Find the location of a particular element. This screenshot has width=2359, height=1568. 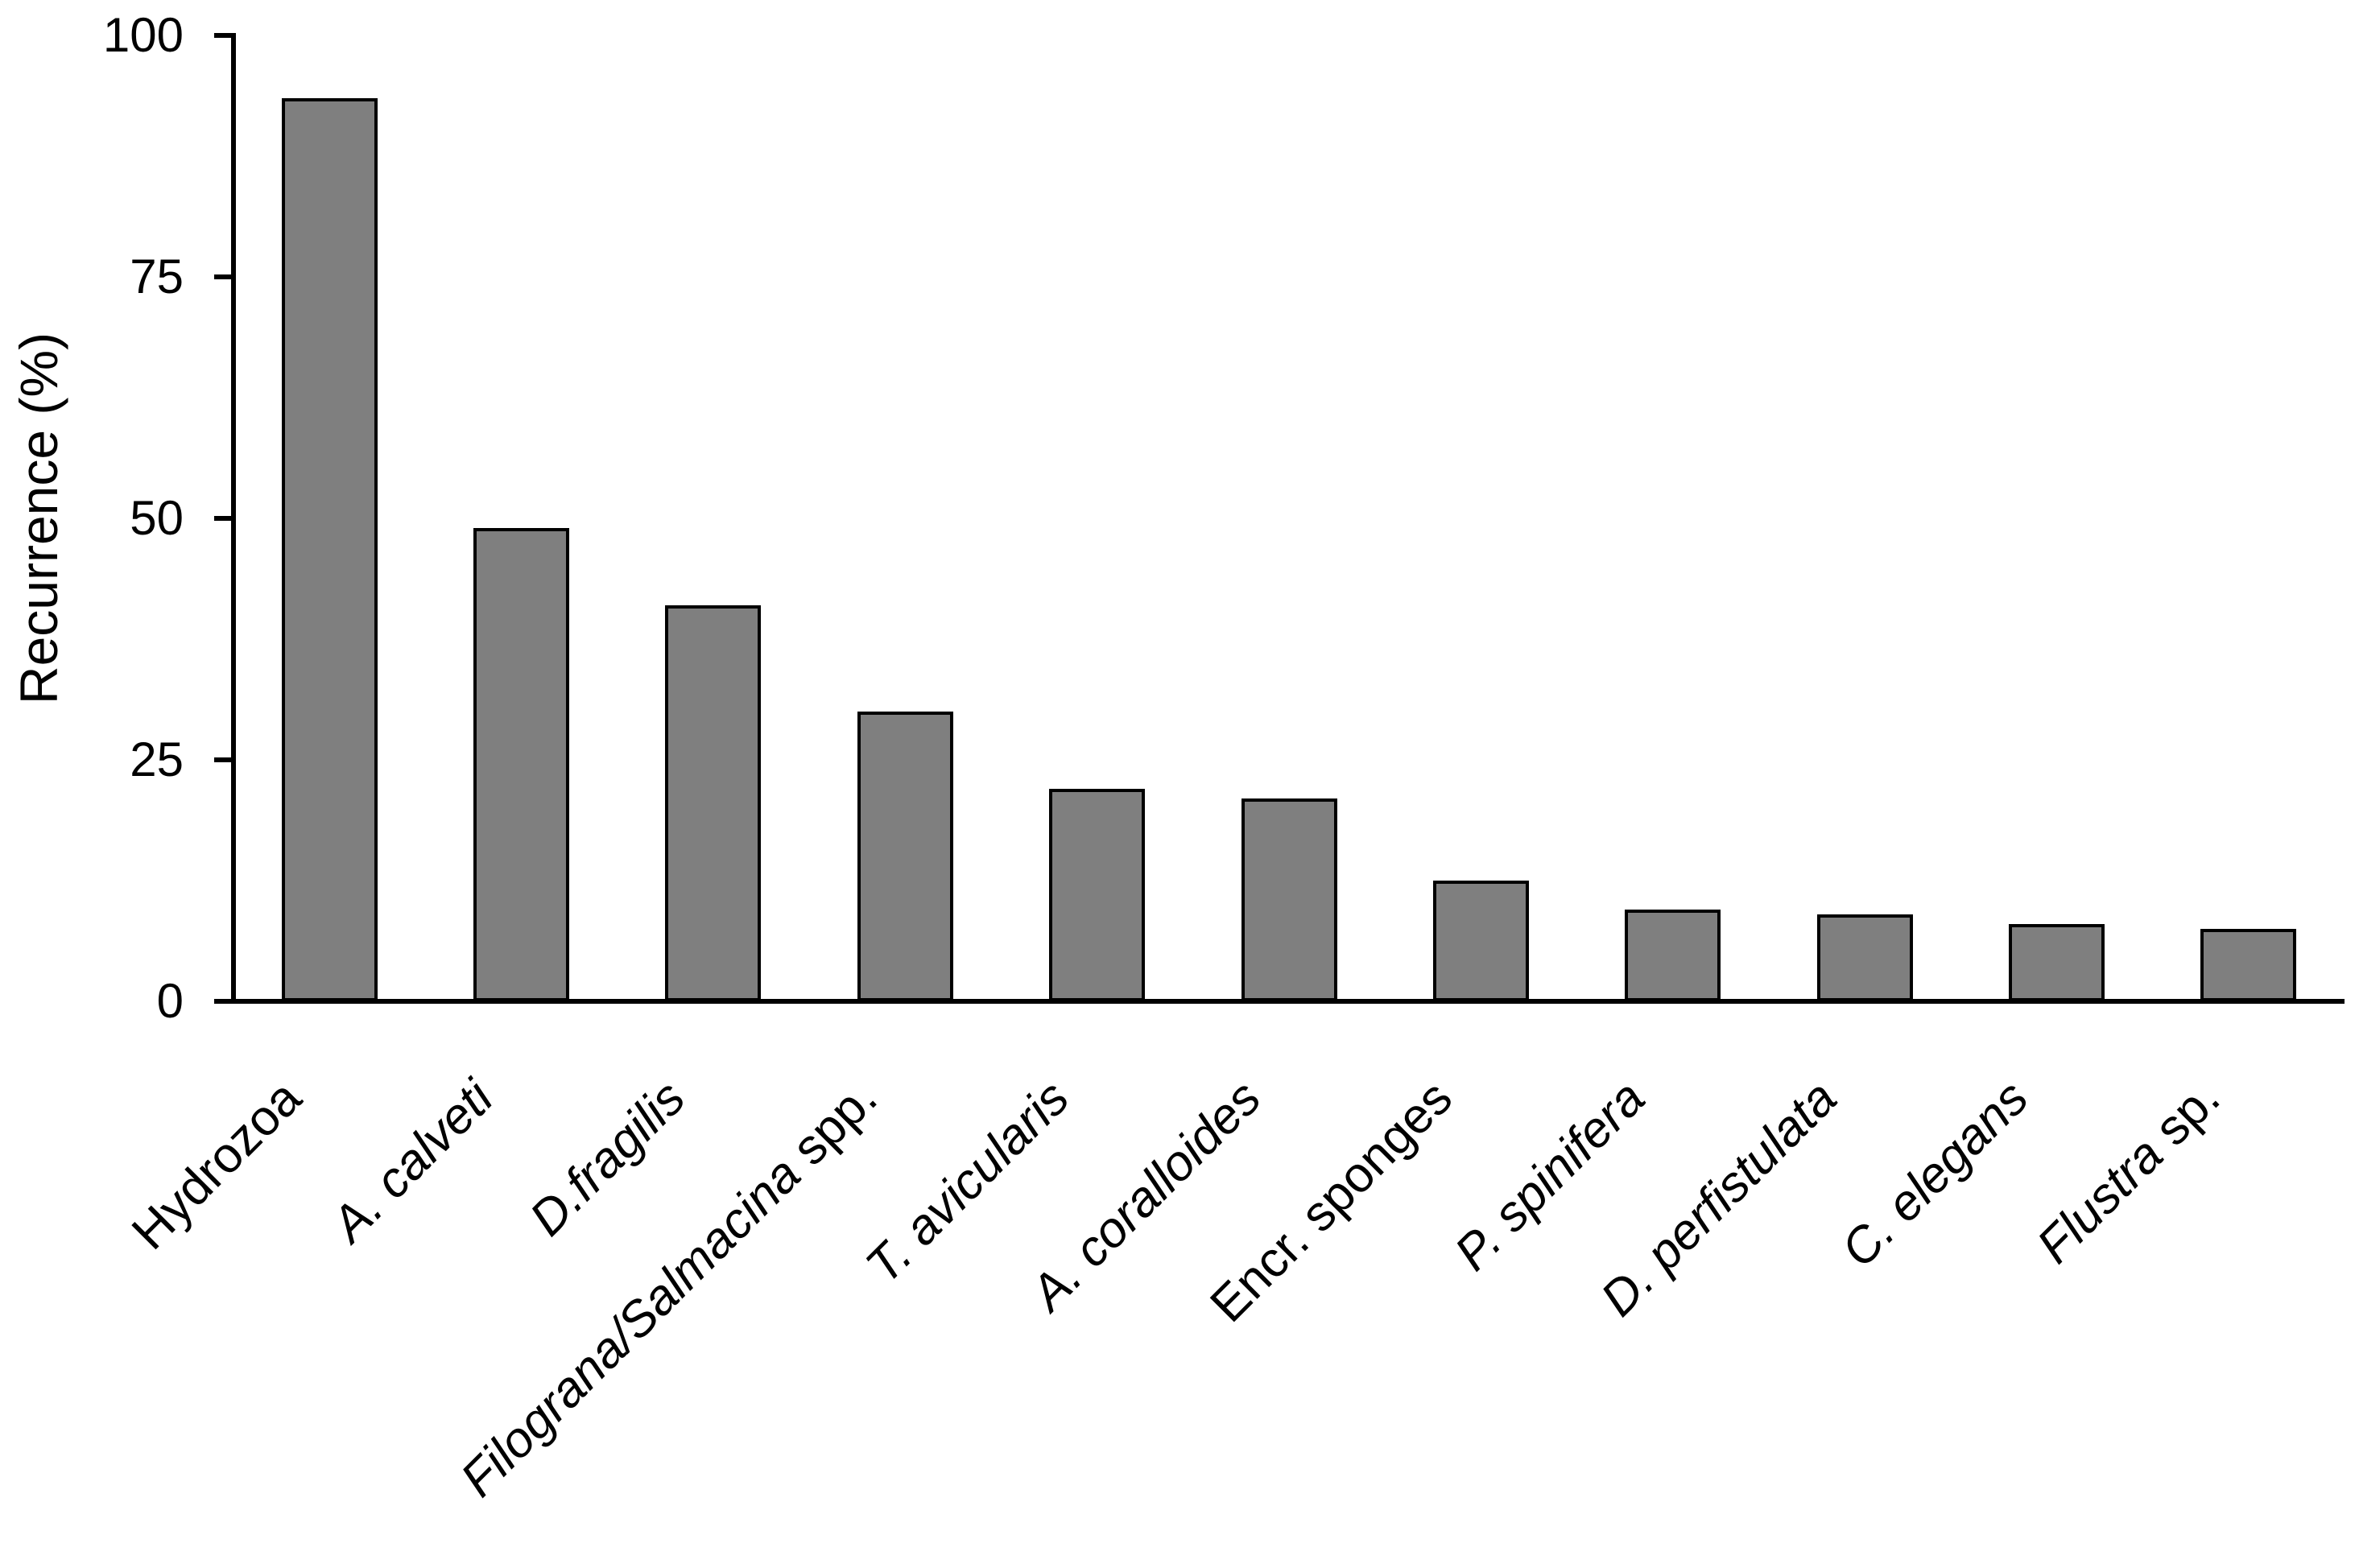

x-axis-label-part: D.fragilis is located at coordinates (607, 1158).